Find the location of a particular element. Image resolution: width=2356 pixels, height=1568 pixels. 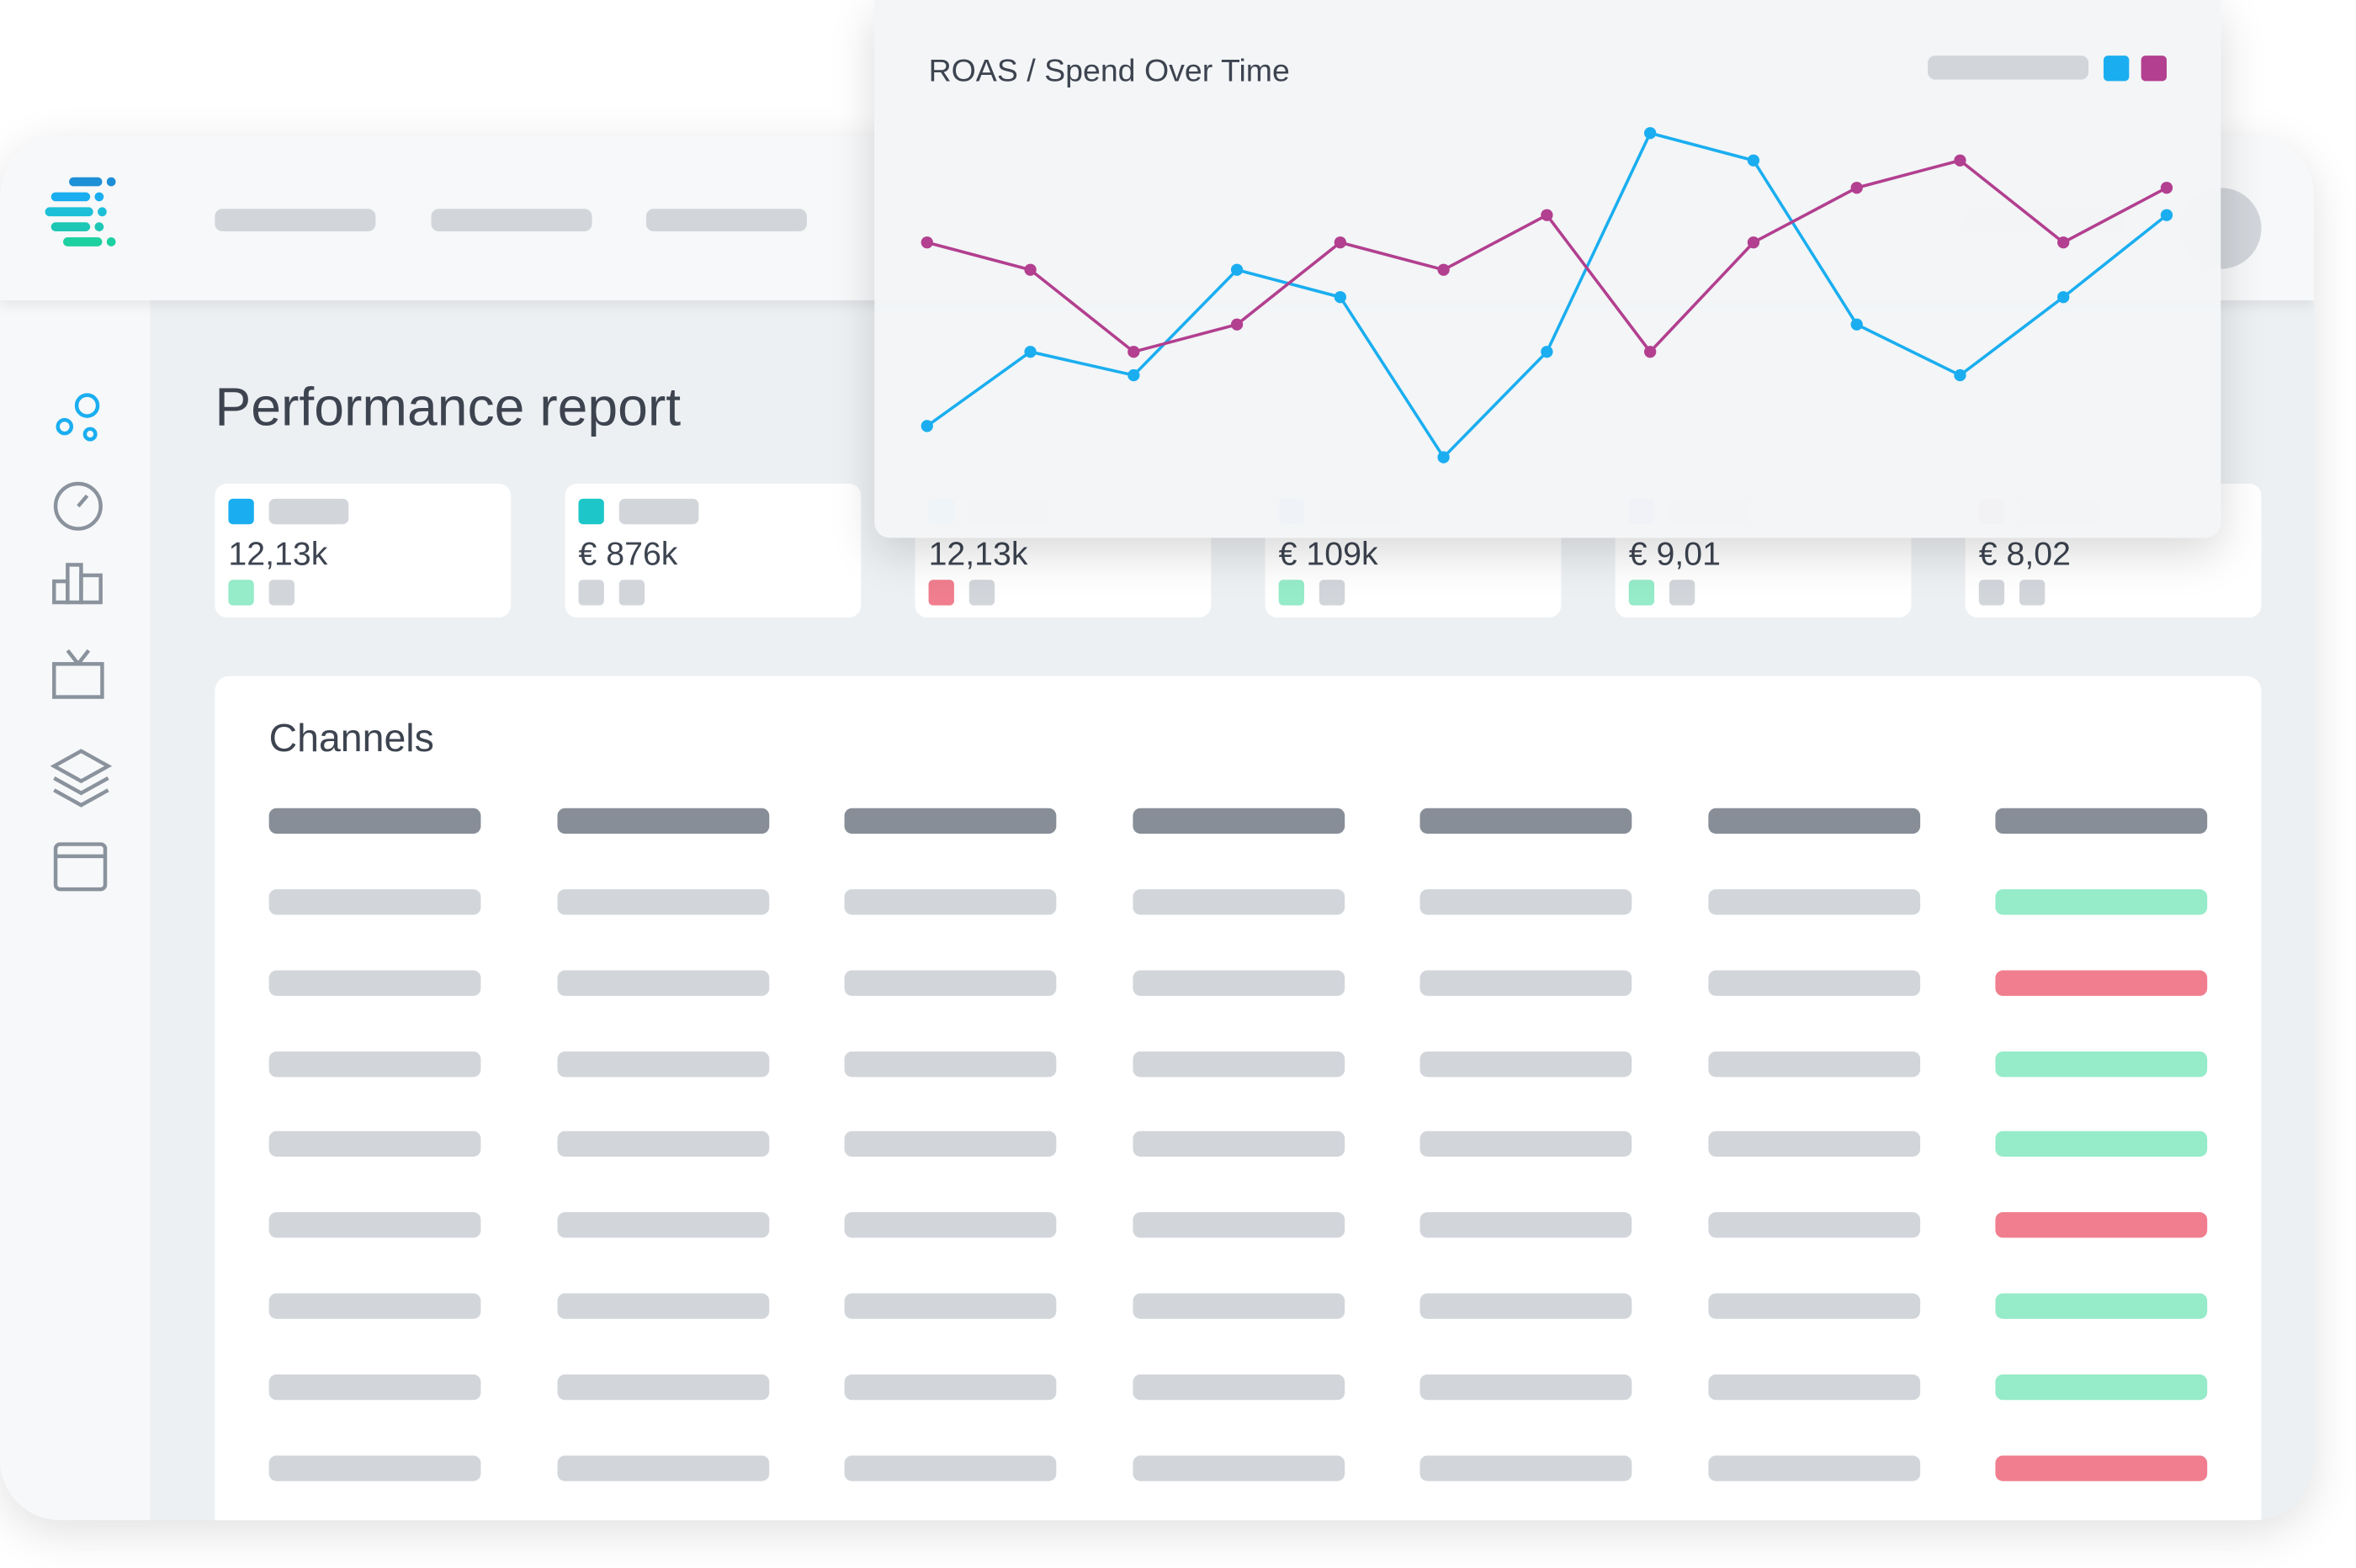

page-title: Performance report is located at coordinates (448, 406).